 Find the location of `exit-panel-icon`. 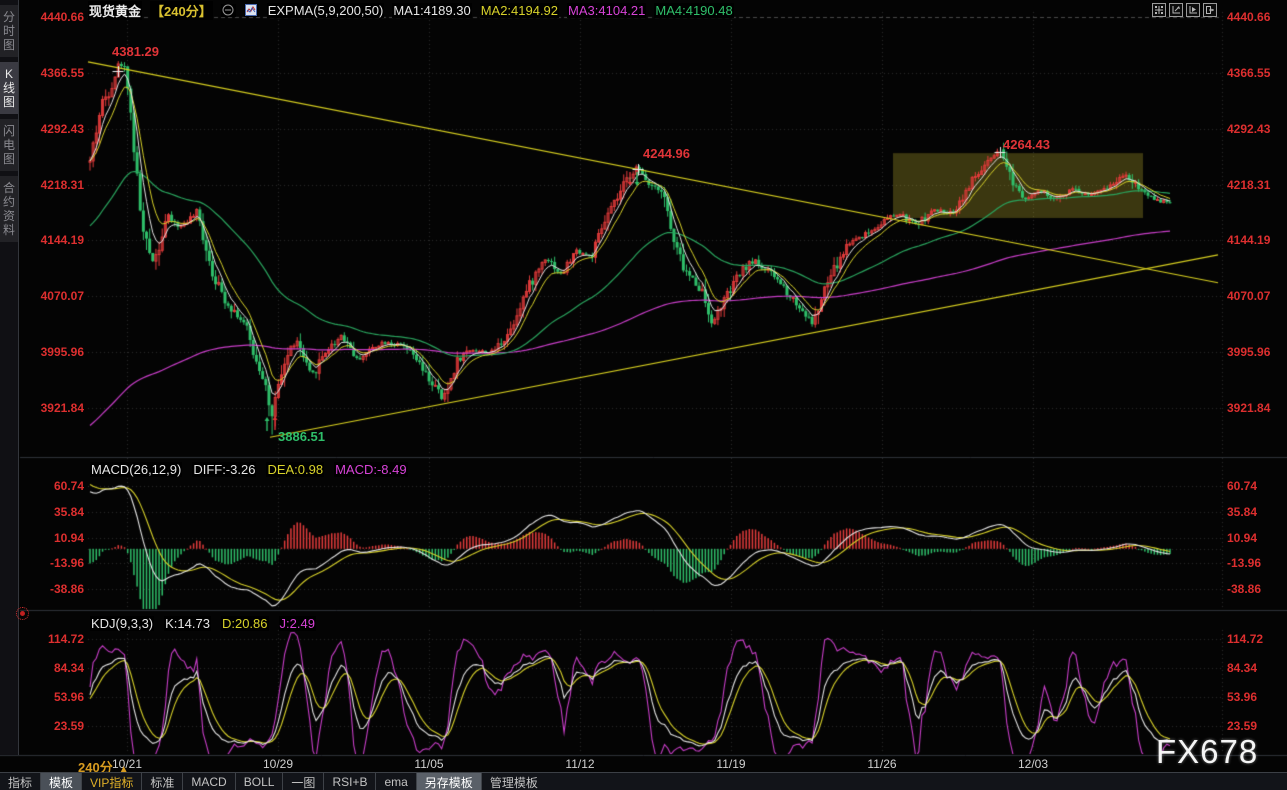

exit-panel-icon is located at coordinates (1210, 10).